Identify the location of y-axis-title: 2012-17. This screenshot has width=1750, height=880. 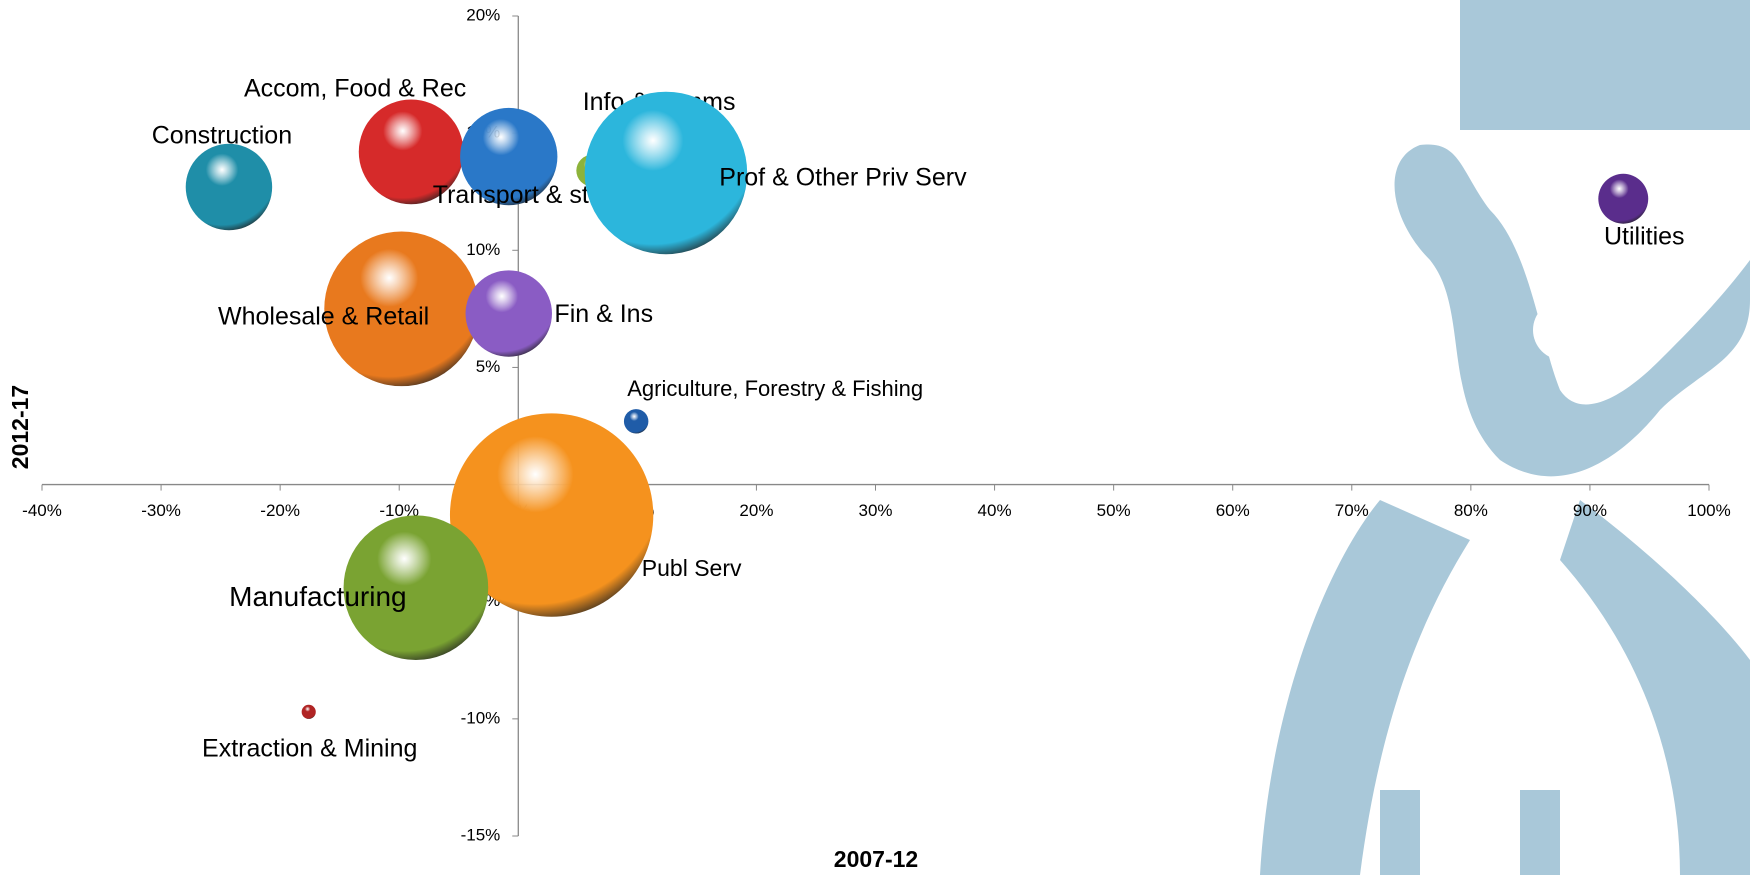
(20, 427).